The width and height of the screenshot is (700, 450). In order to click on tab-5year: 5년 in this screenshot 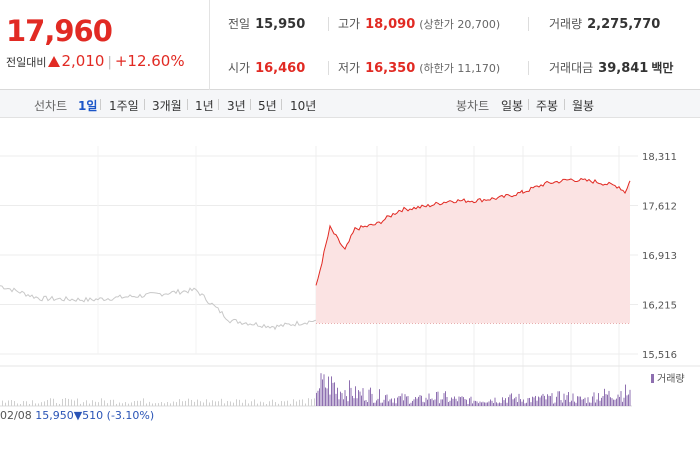, I will do `click(267, 106)`.